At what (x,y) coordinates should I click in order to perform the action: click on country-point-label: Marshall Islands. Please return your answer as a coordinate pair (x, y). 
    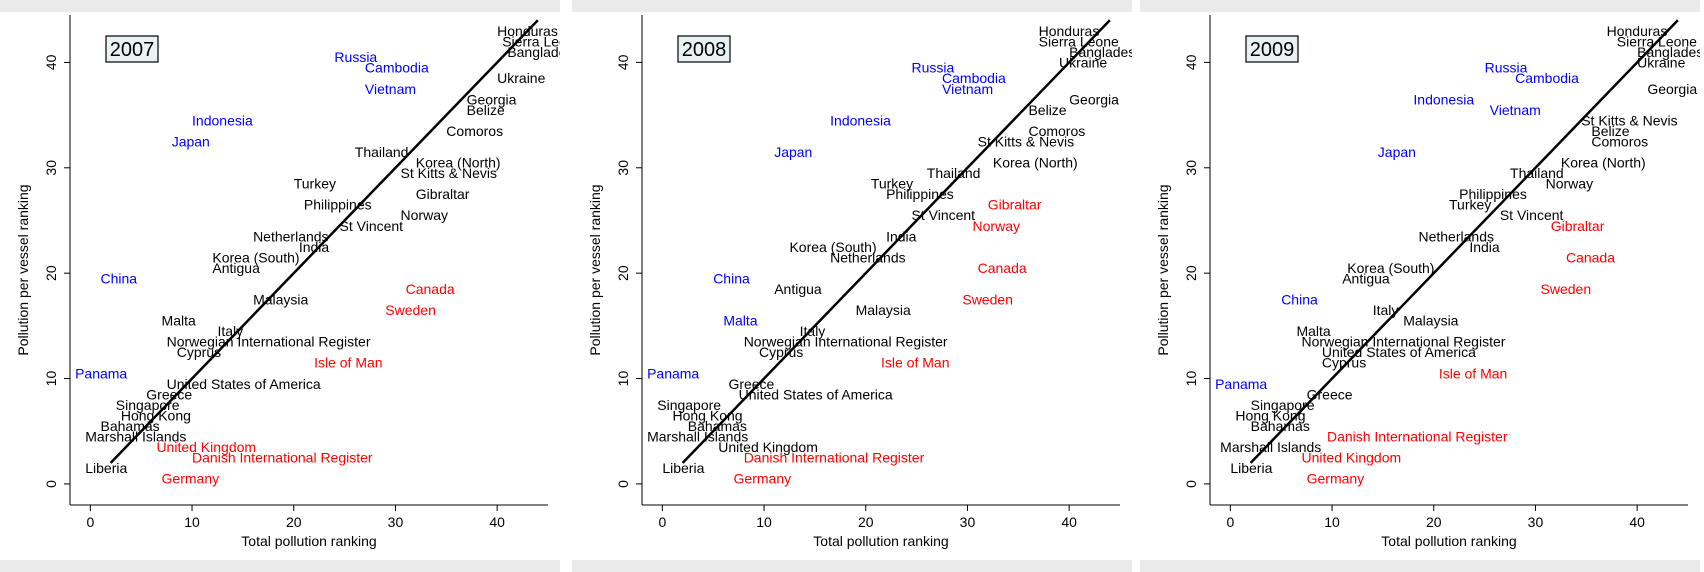
    Looking at the image, I should click on (697, 437).